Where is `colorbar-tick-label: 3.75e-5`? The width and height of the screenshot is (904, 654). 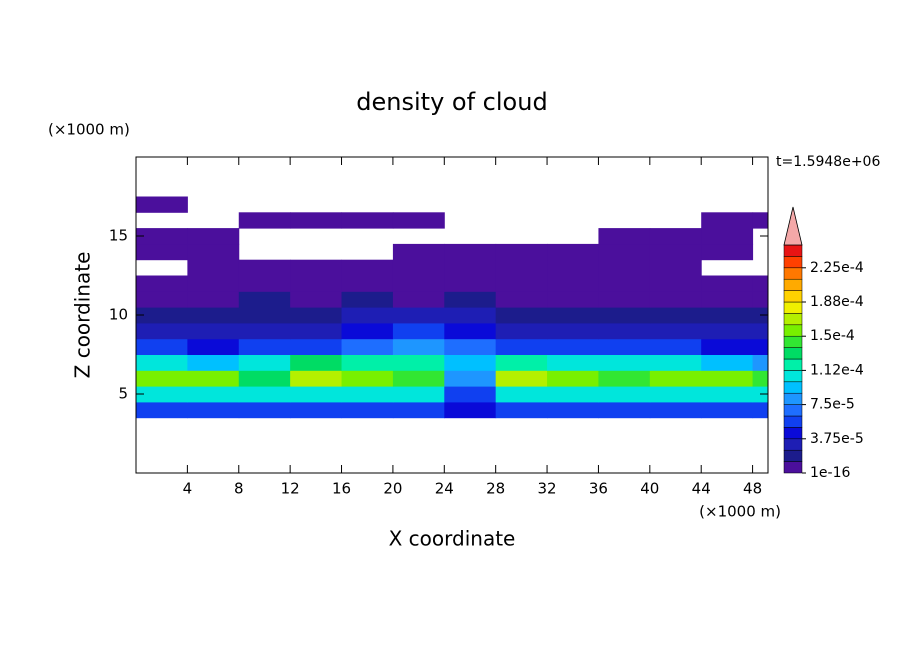
colorbar-tick-label: 3.75e-5 is located at coordinates (837, 439).